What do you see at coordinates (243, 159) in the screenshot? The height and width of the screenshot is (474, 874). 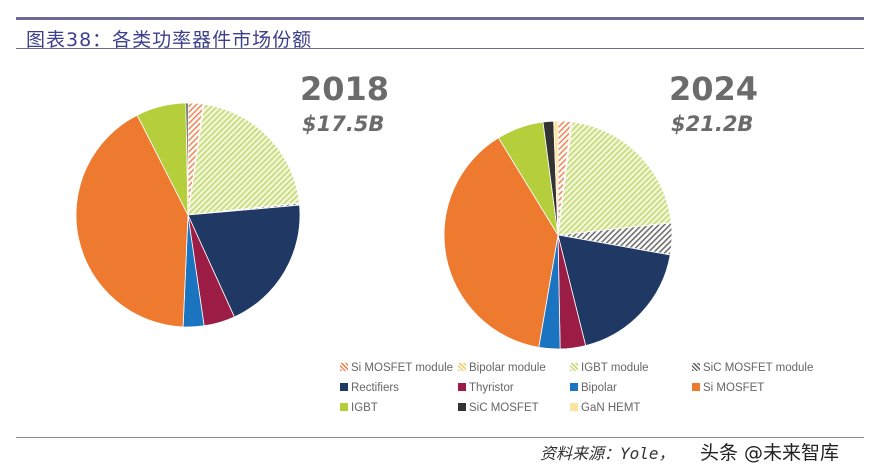 I see `slice-2018-igbt-module` at bounding box center [243, 159].